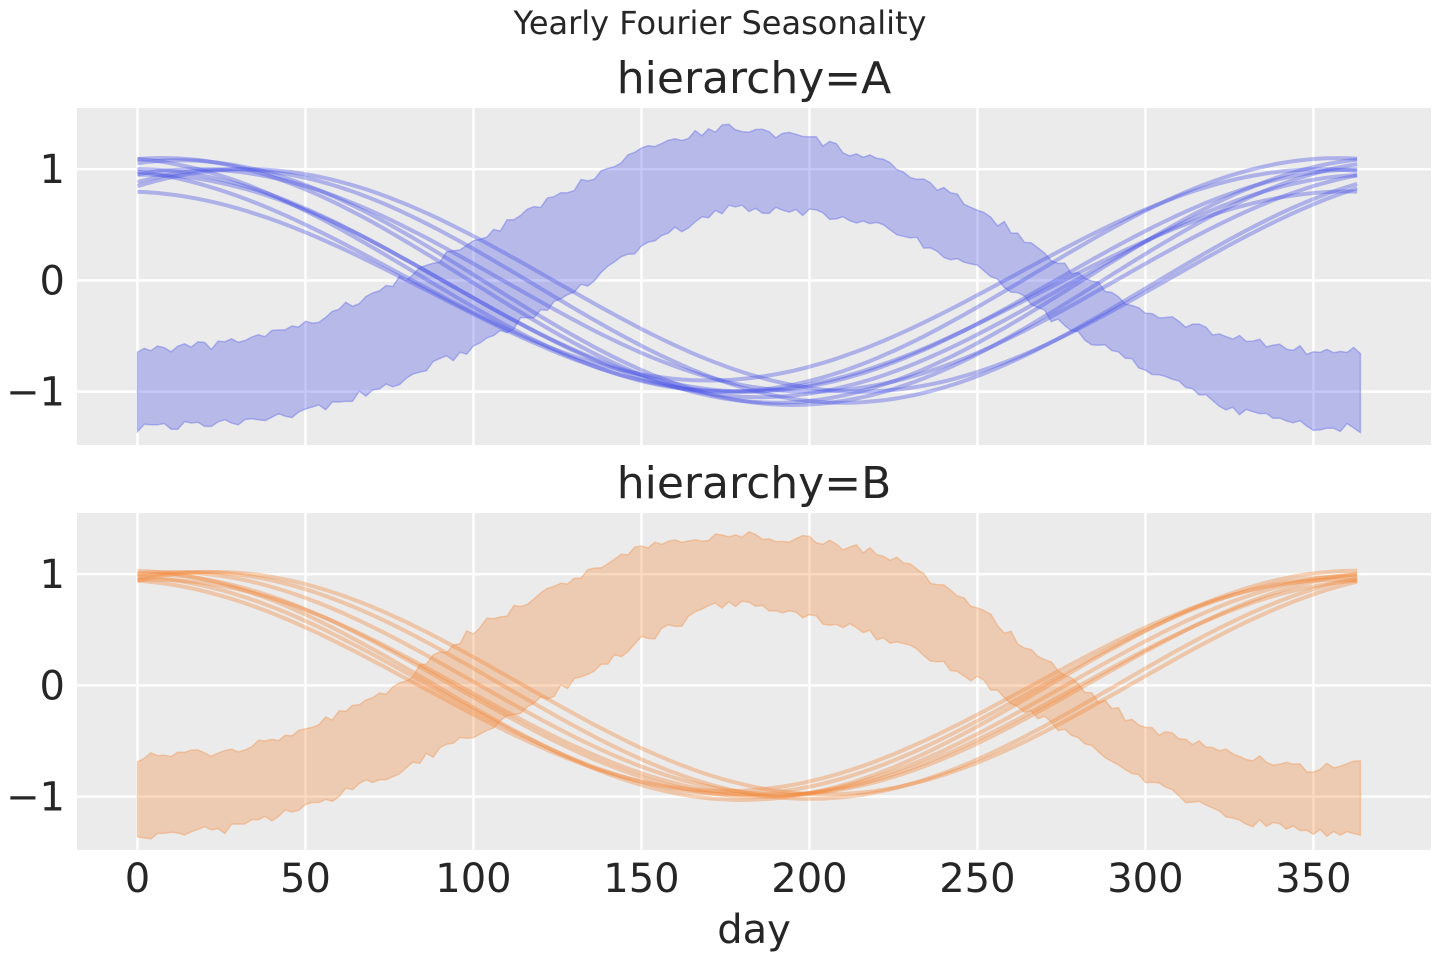  What do you see at coordinates (641, 879) in the screenshot?
I see `x-tick-label: 150` at bounding box center [641, 879].